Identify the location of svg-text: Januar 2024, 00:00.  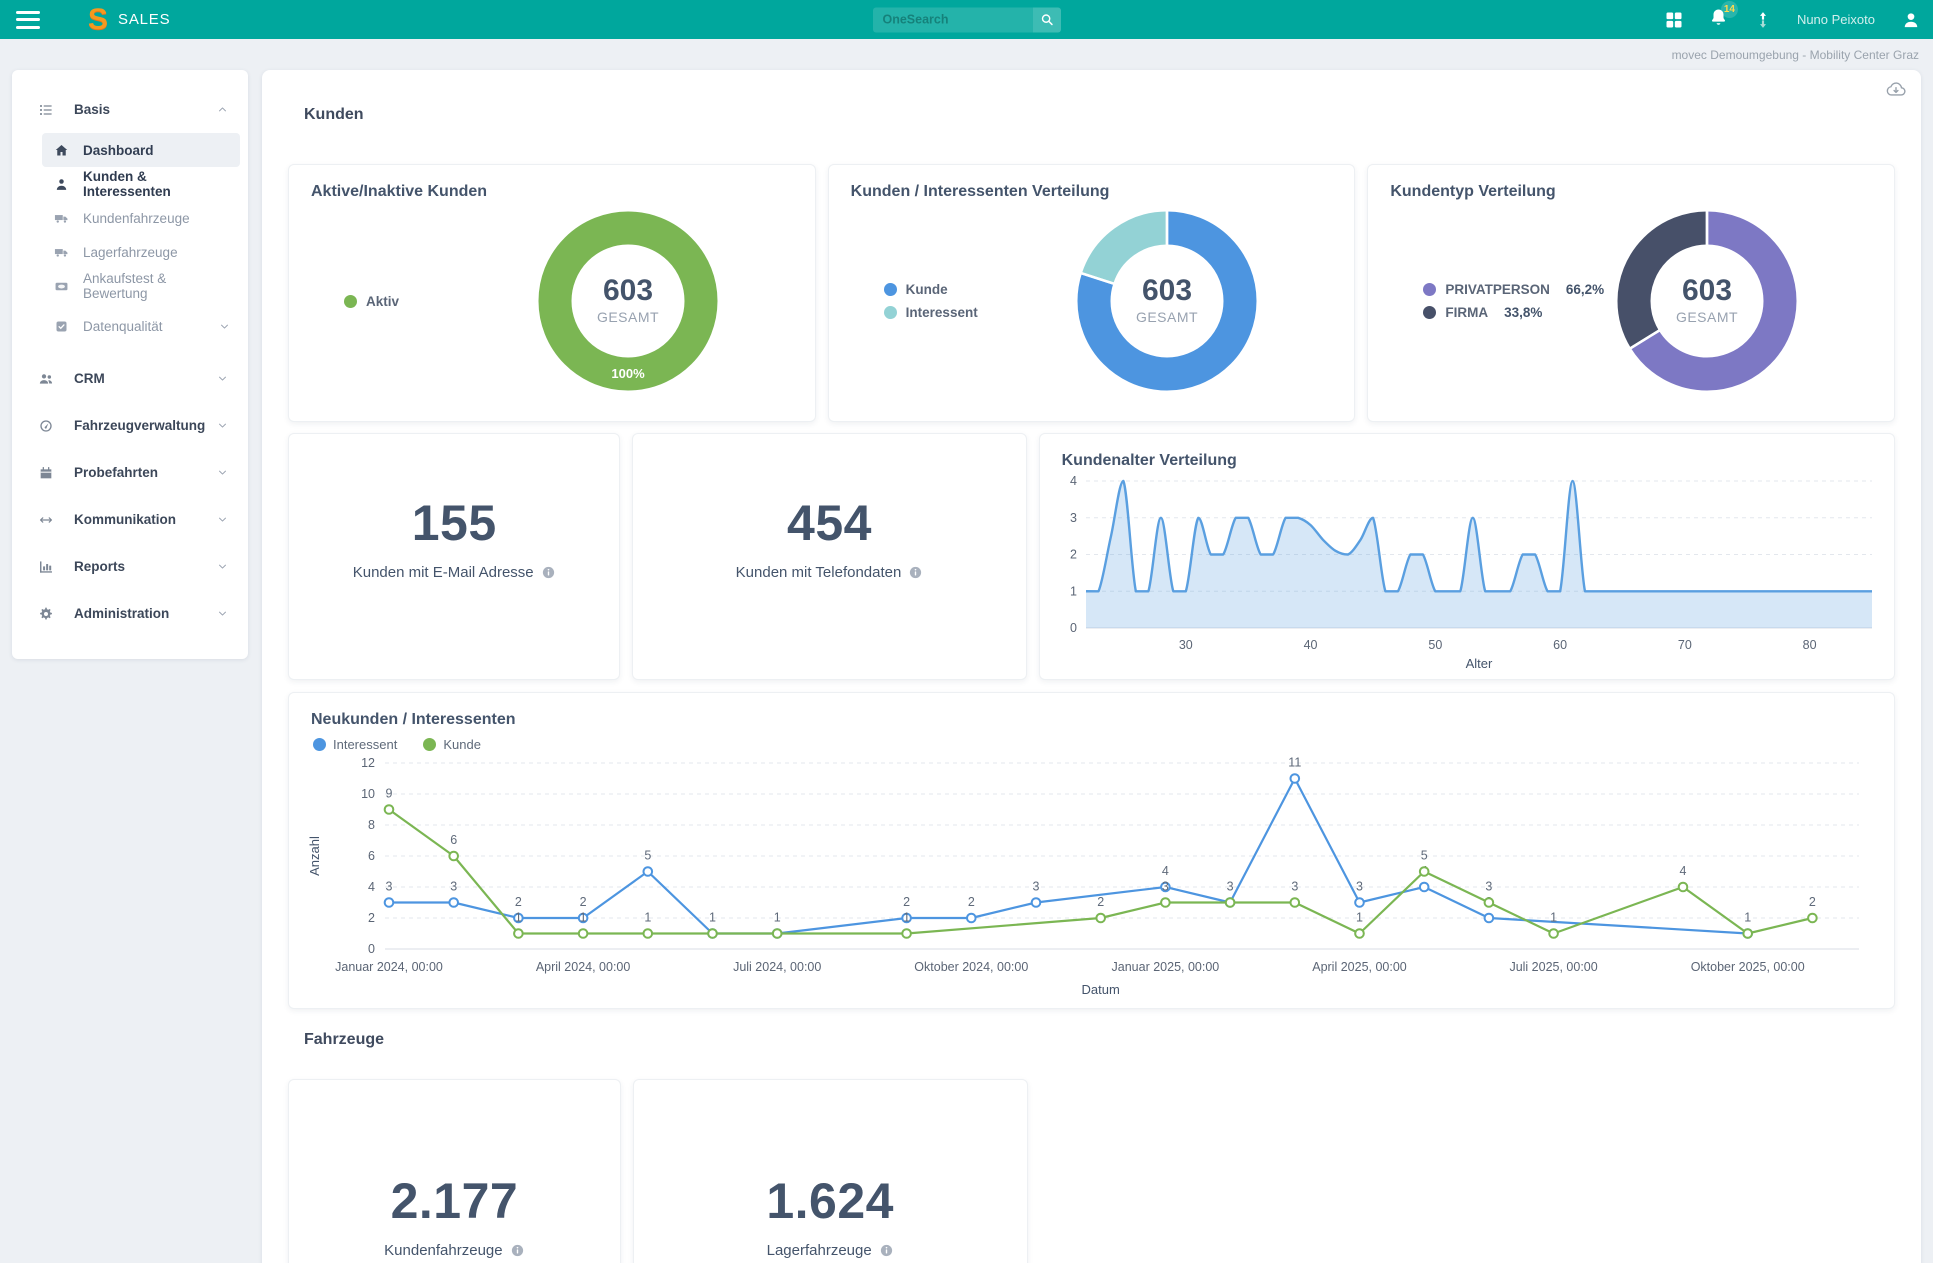
(389, 967).